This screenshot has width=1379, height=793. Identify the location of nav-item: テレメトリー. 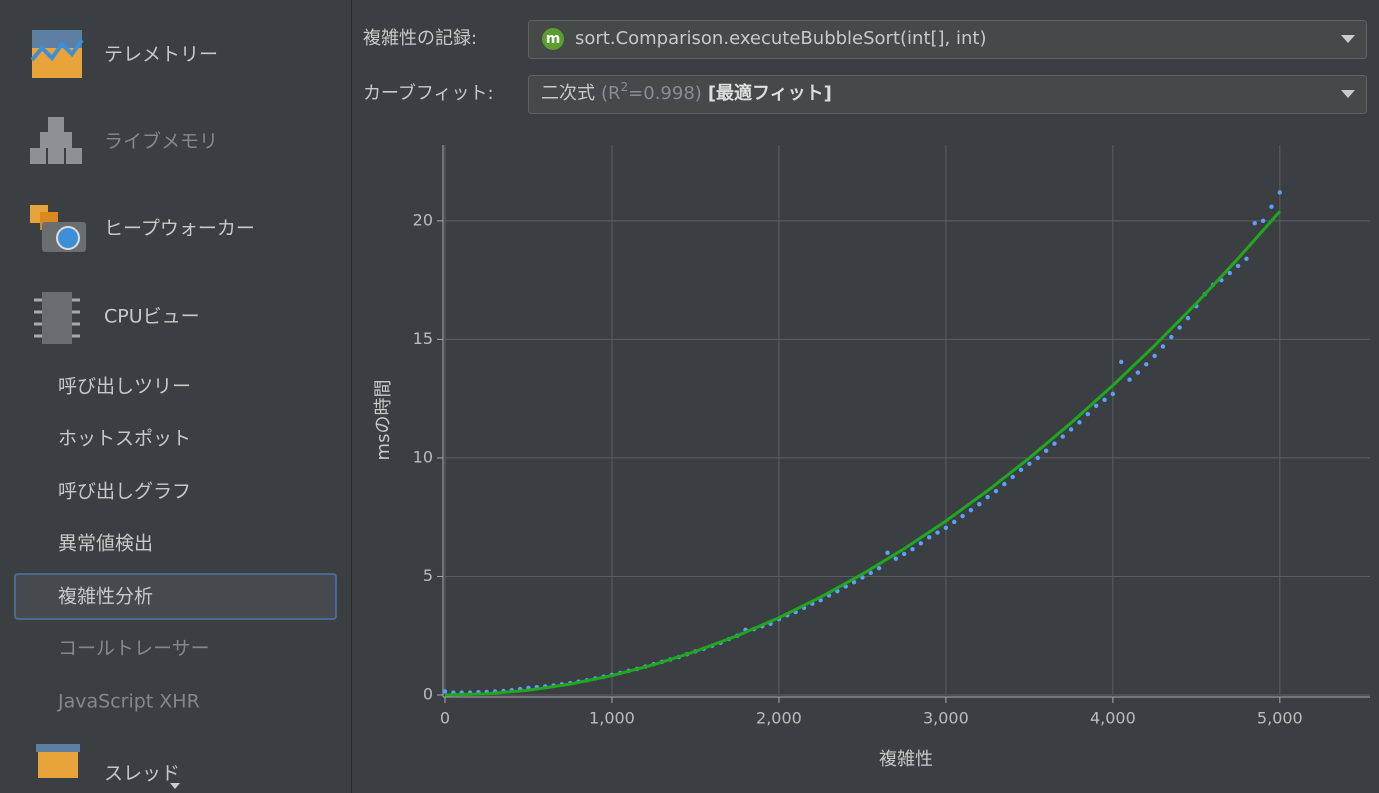
(161, 55).